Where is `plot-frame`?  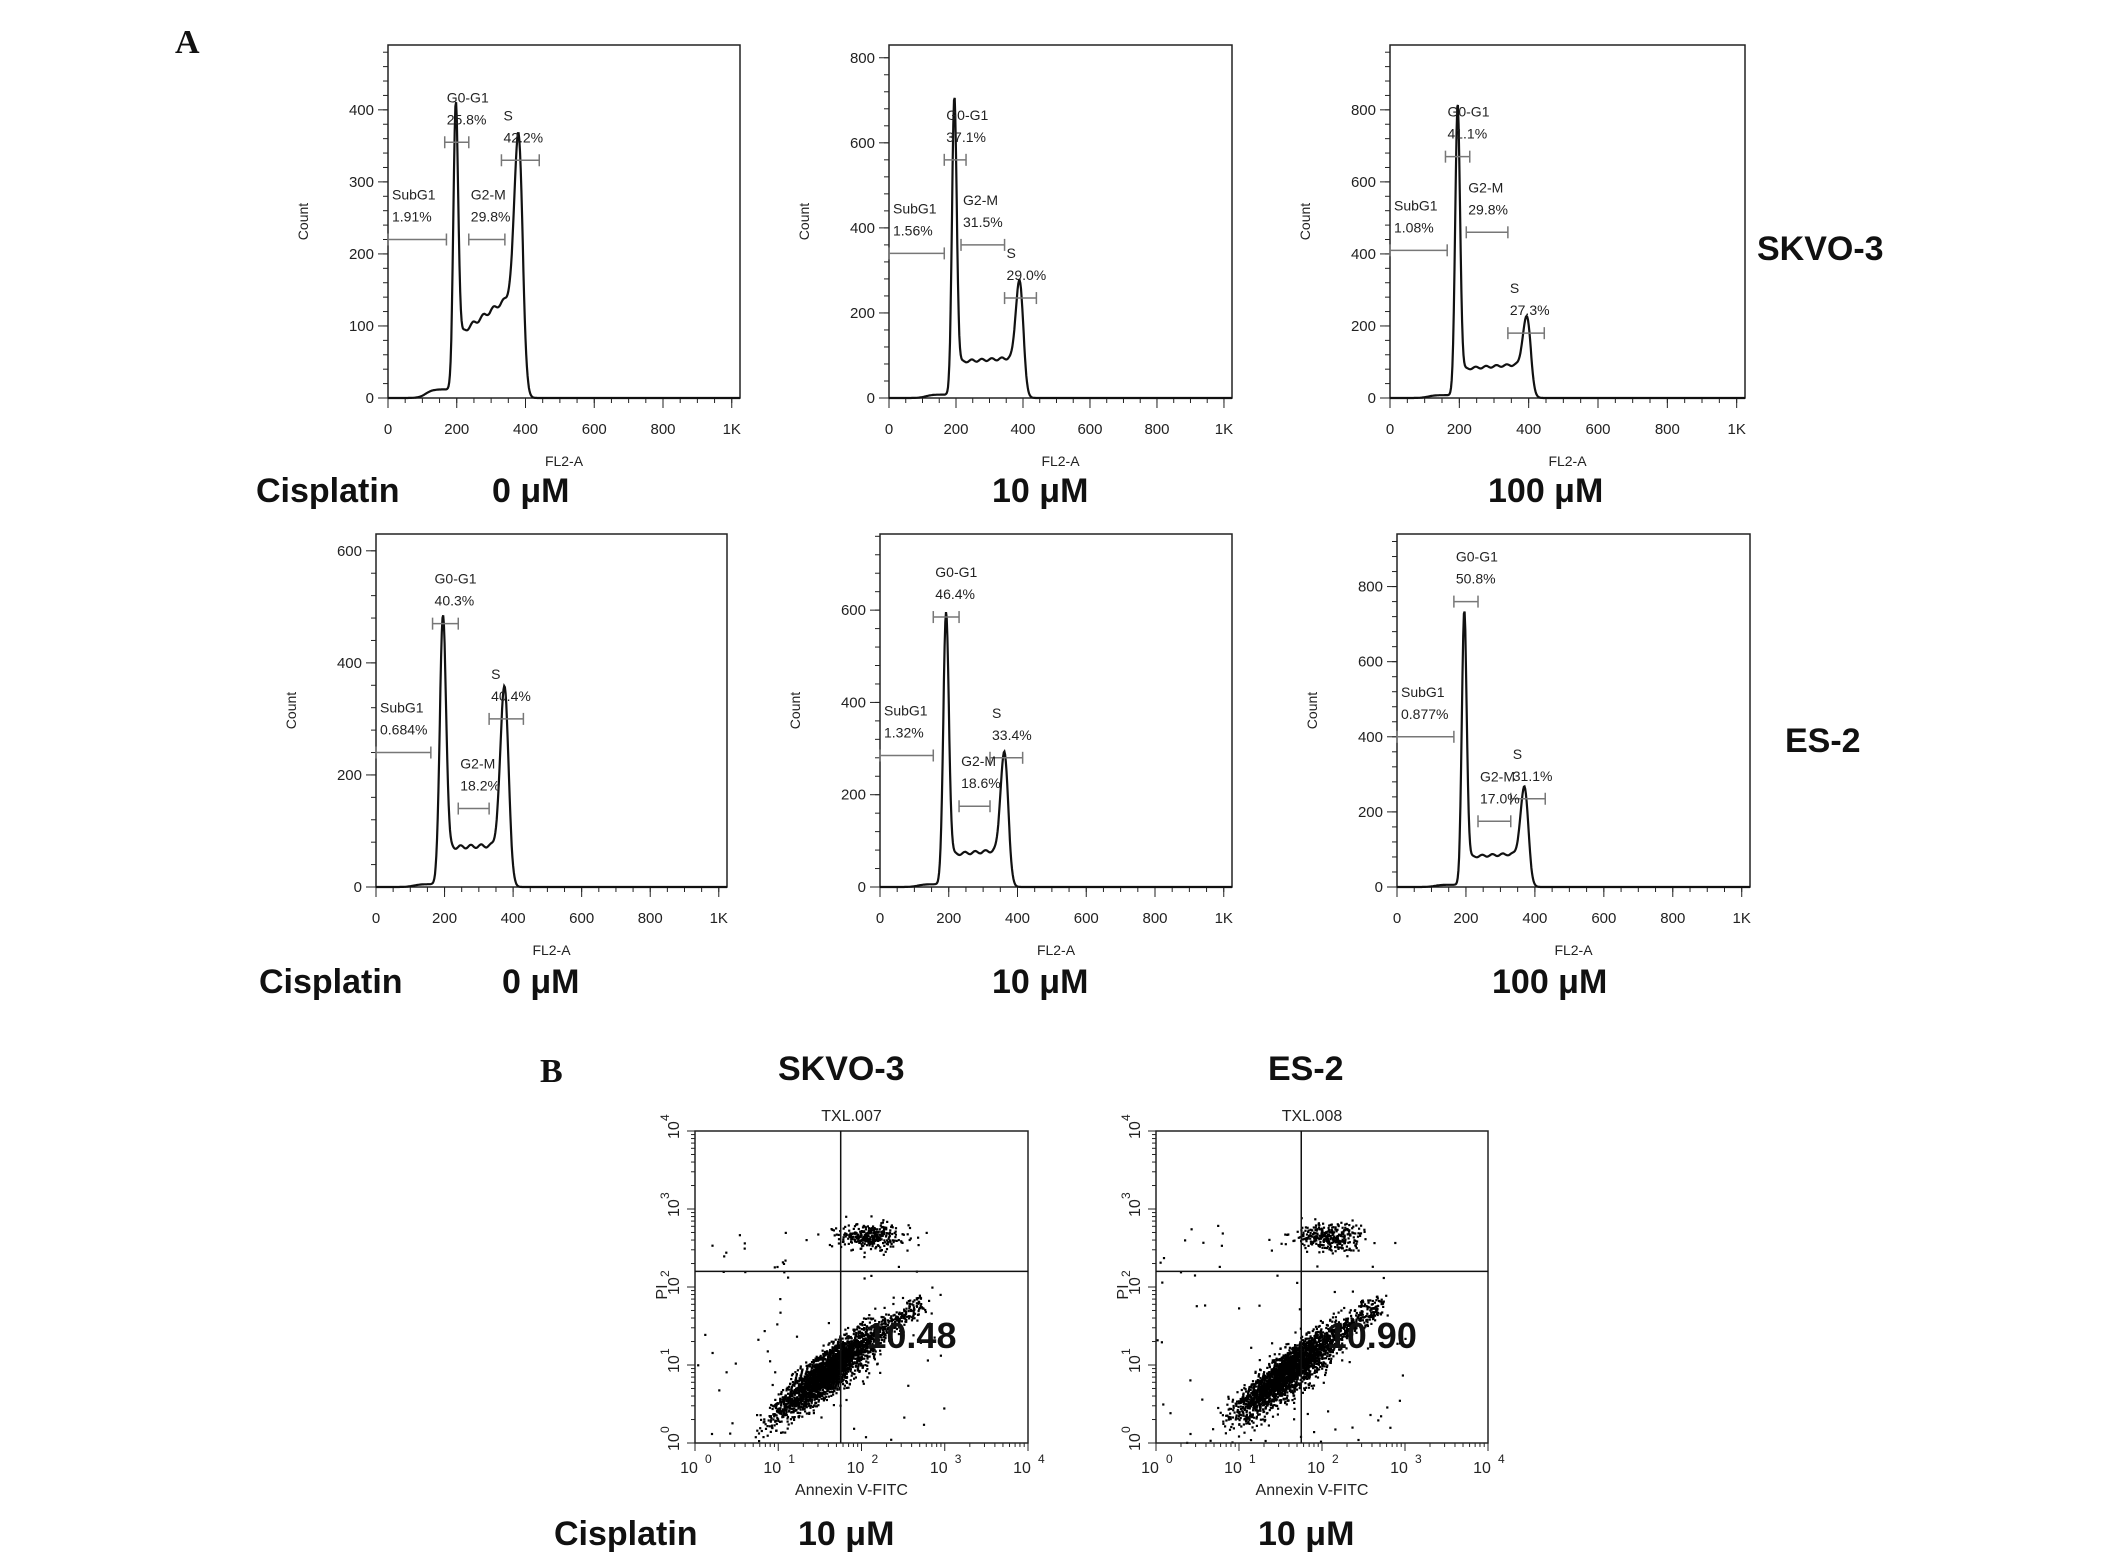
plot-frame is located at coordinates (1056, 710).